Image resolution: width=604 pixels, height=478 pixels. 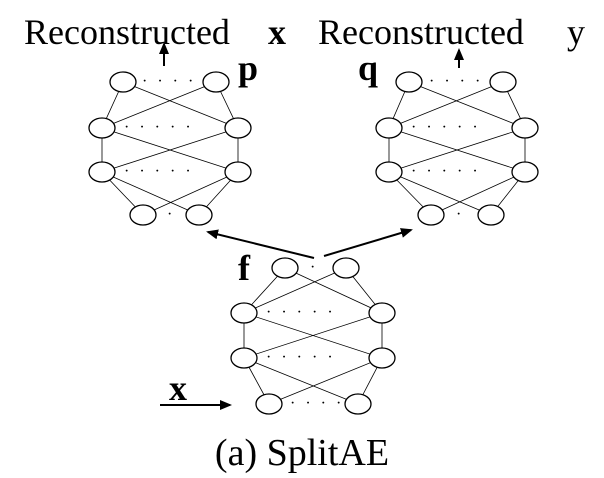 What do you see at coordinates (264, 336) in the screenshot?
I see `network-f-outline-left` at bounding box center [264, 336].